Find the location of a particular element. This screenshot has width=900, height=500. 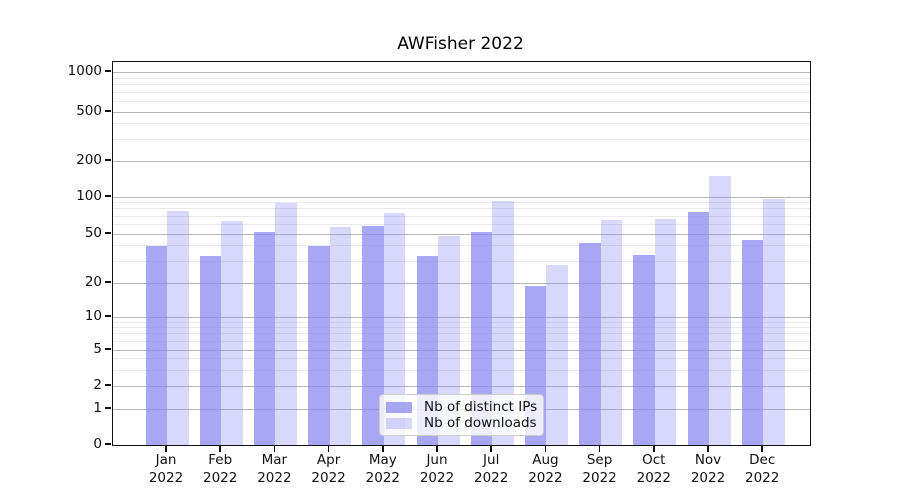

legend-entry-distinct-ips: Nb of distinct IPs is located at coordinates (462, 407).